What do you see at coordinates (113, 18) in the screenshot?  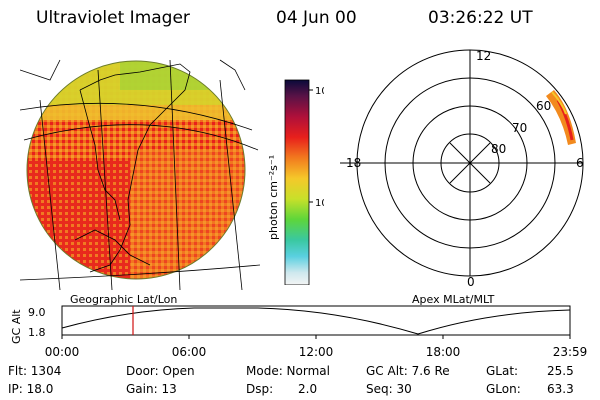 I see `instrument-title: Ultraviolet Imager` at bounding box center [113, 18].